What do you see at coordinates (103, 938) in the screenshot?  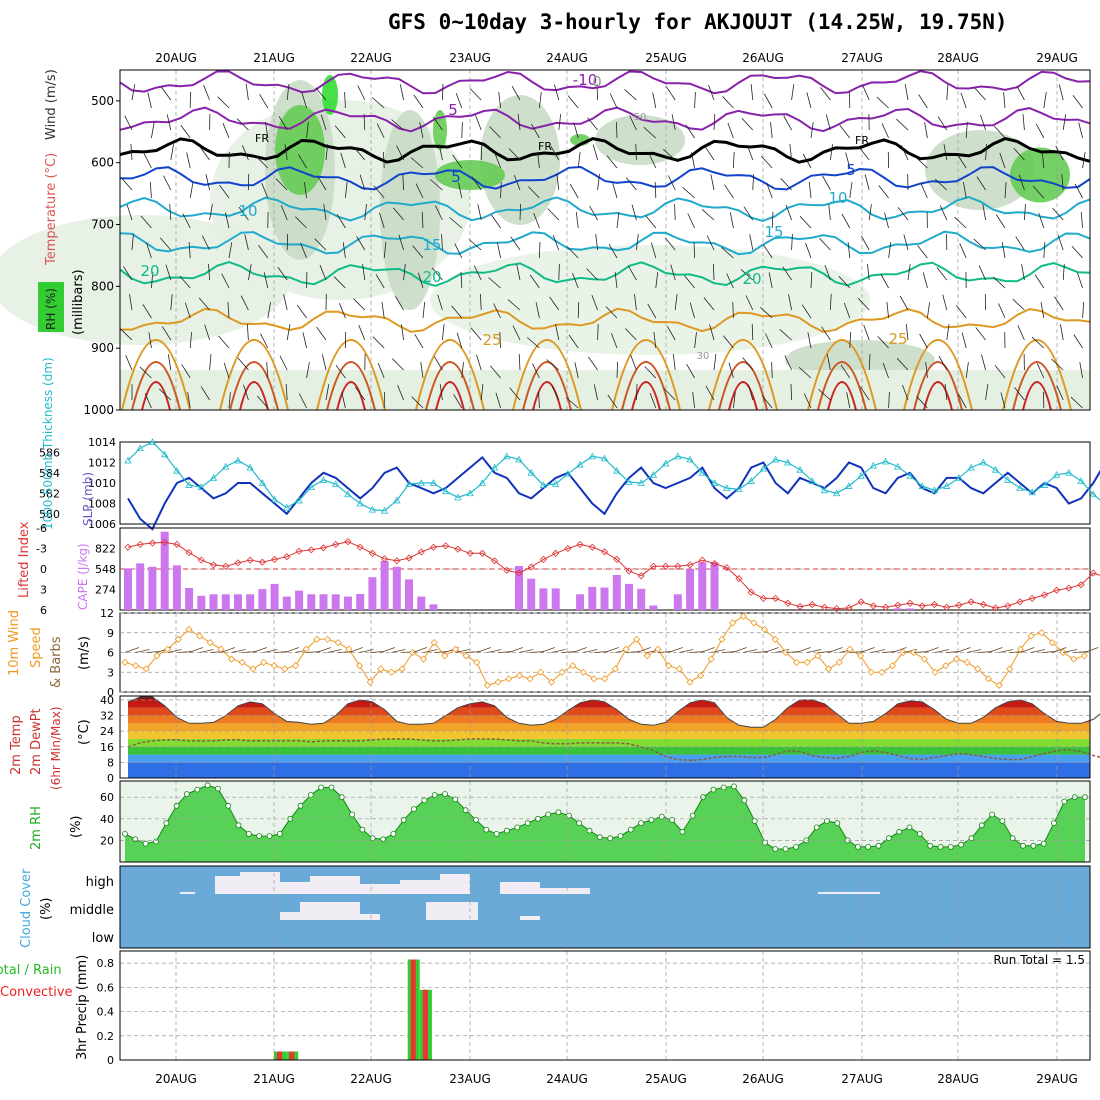 I see `cloud-level-label: low` at bounding box center [103, 938].